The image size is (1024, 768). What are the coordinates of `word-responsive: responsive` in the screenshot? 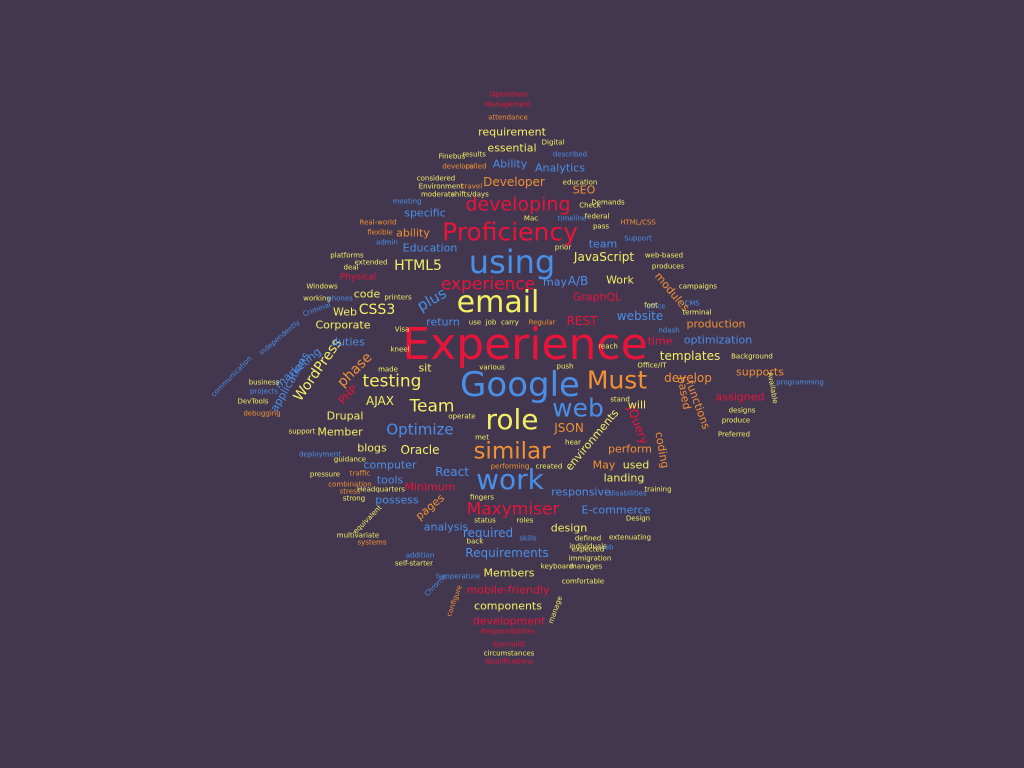 It's located at (581, 492).